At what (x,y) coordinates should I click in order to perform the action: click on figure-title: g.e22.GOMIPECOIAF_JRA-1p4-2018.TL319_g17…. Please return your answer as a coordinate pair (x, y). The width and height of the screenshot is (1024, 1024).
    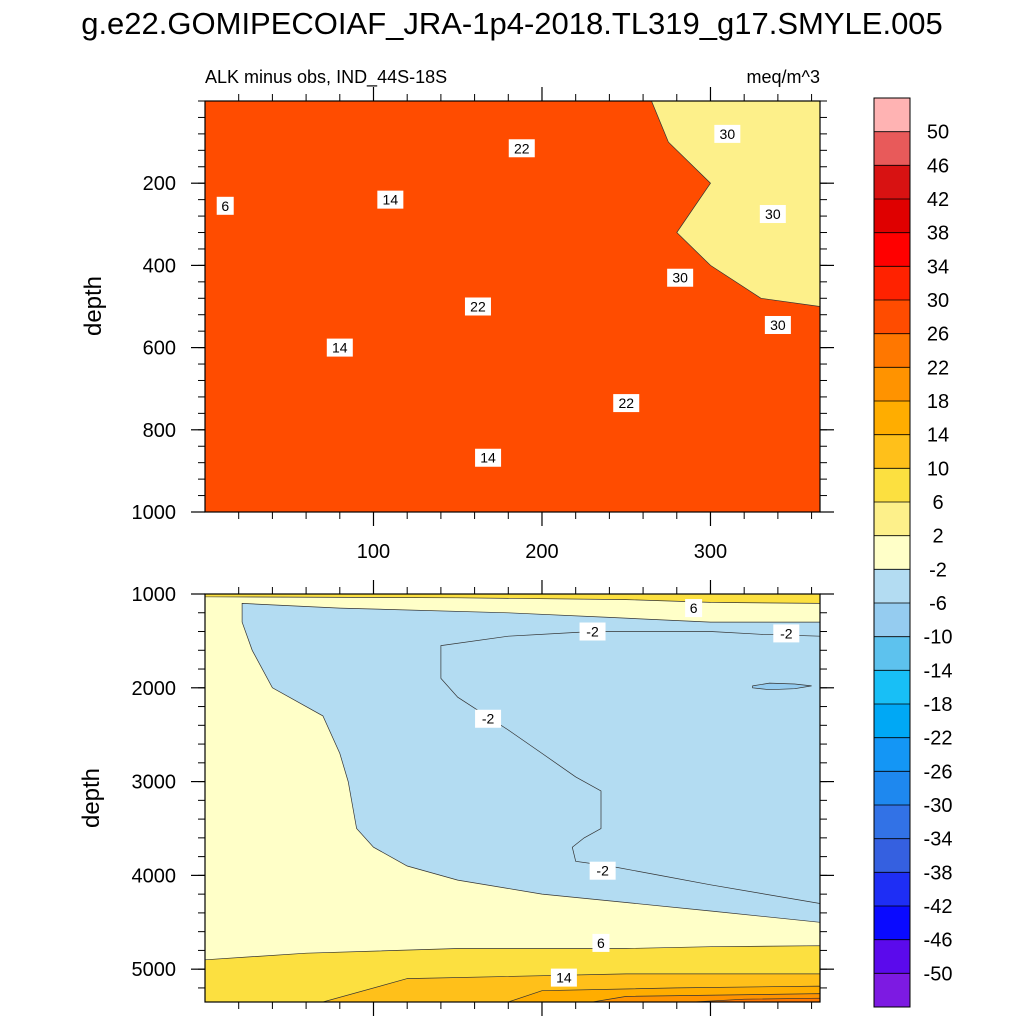
    Looking at the image, I should click on (512, 23).